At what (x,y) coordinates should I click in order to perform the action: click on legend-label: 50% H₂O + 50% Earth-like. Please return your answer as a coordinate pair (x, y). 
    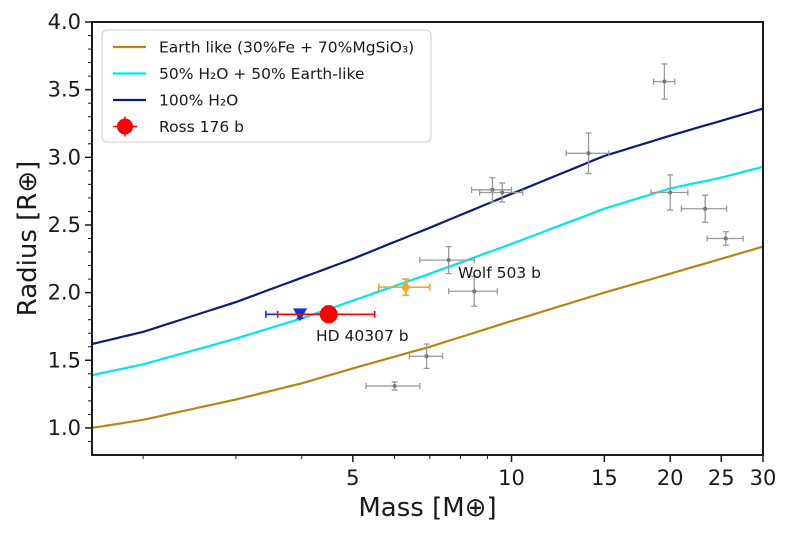
    Looking at the image, I should click on (261, 74).